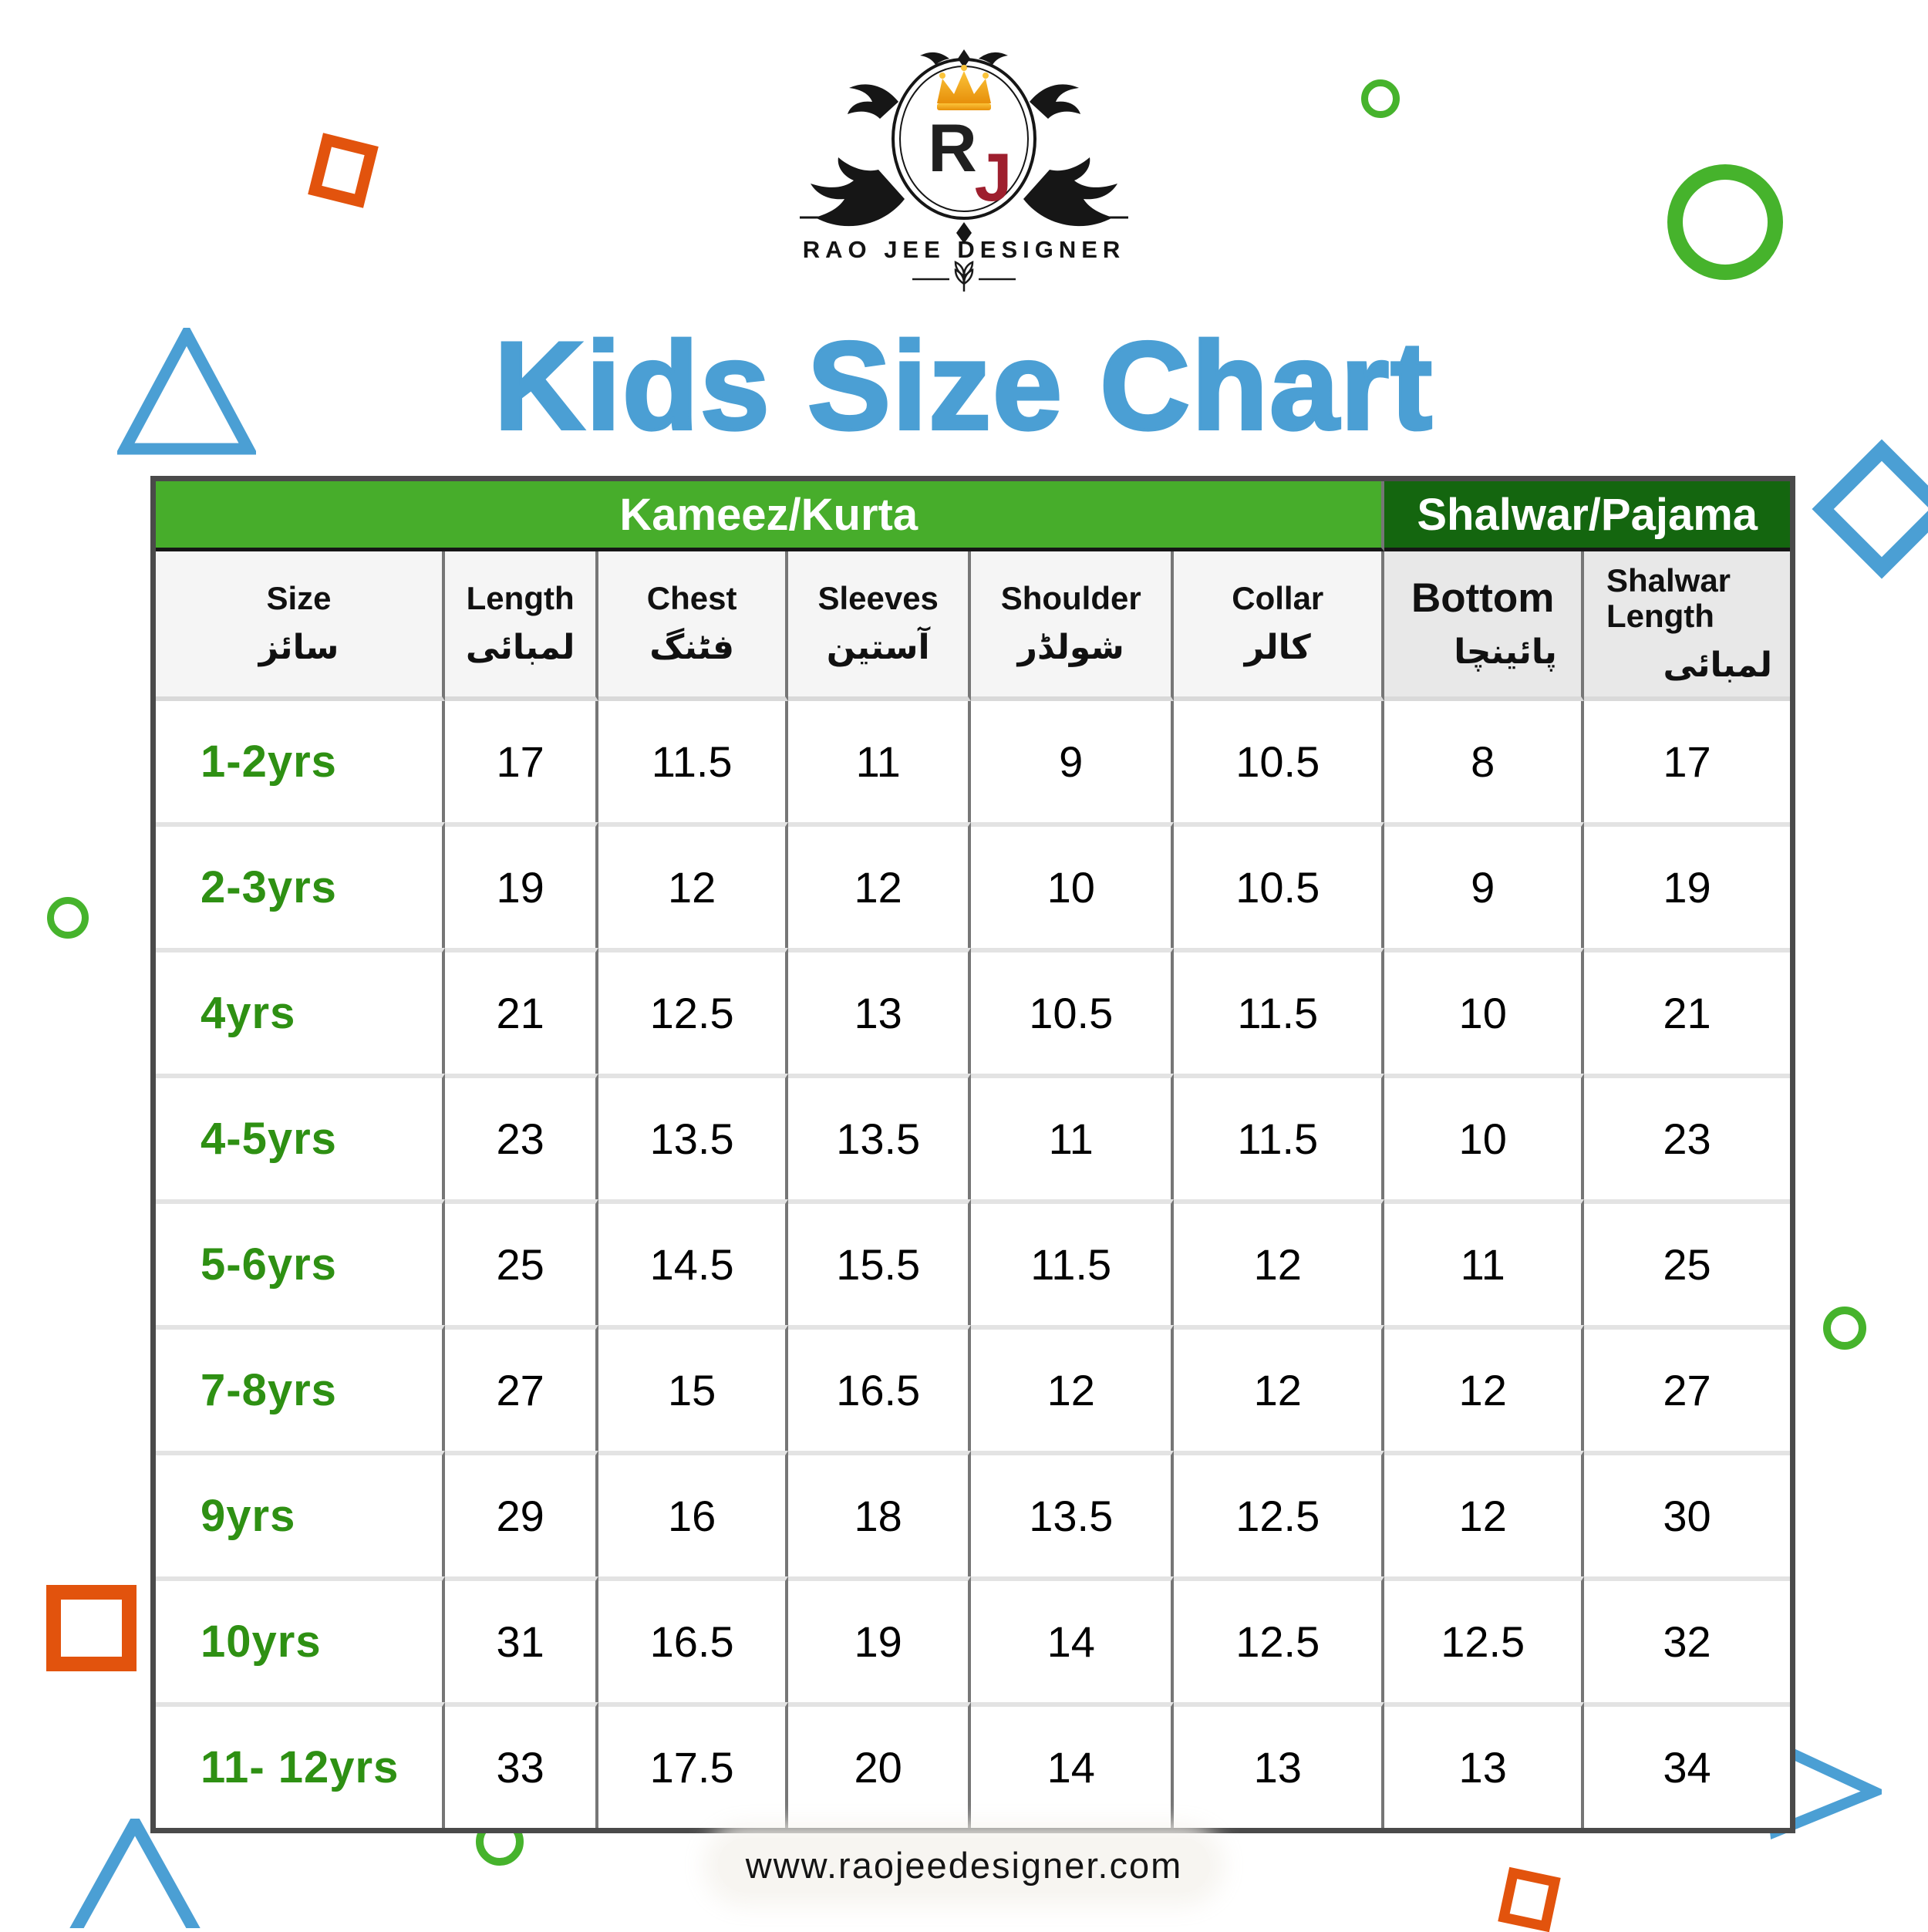 The image size is (1928, 1932). I want to click on monogram-j: J, so click(994, 177).